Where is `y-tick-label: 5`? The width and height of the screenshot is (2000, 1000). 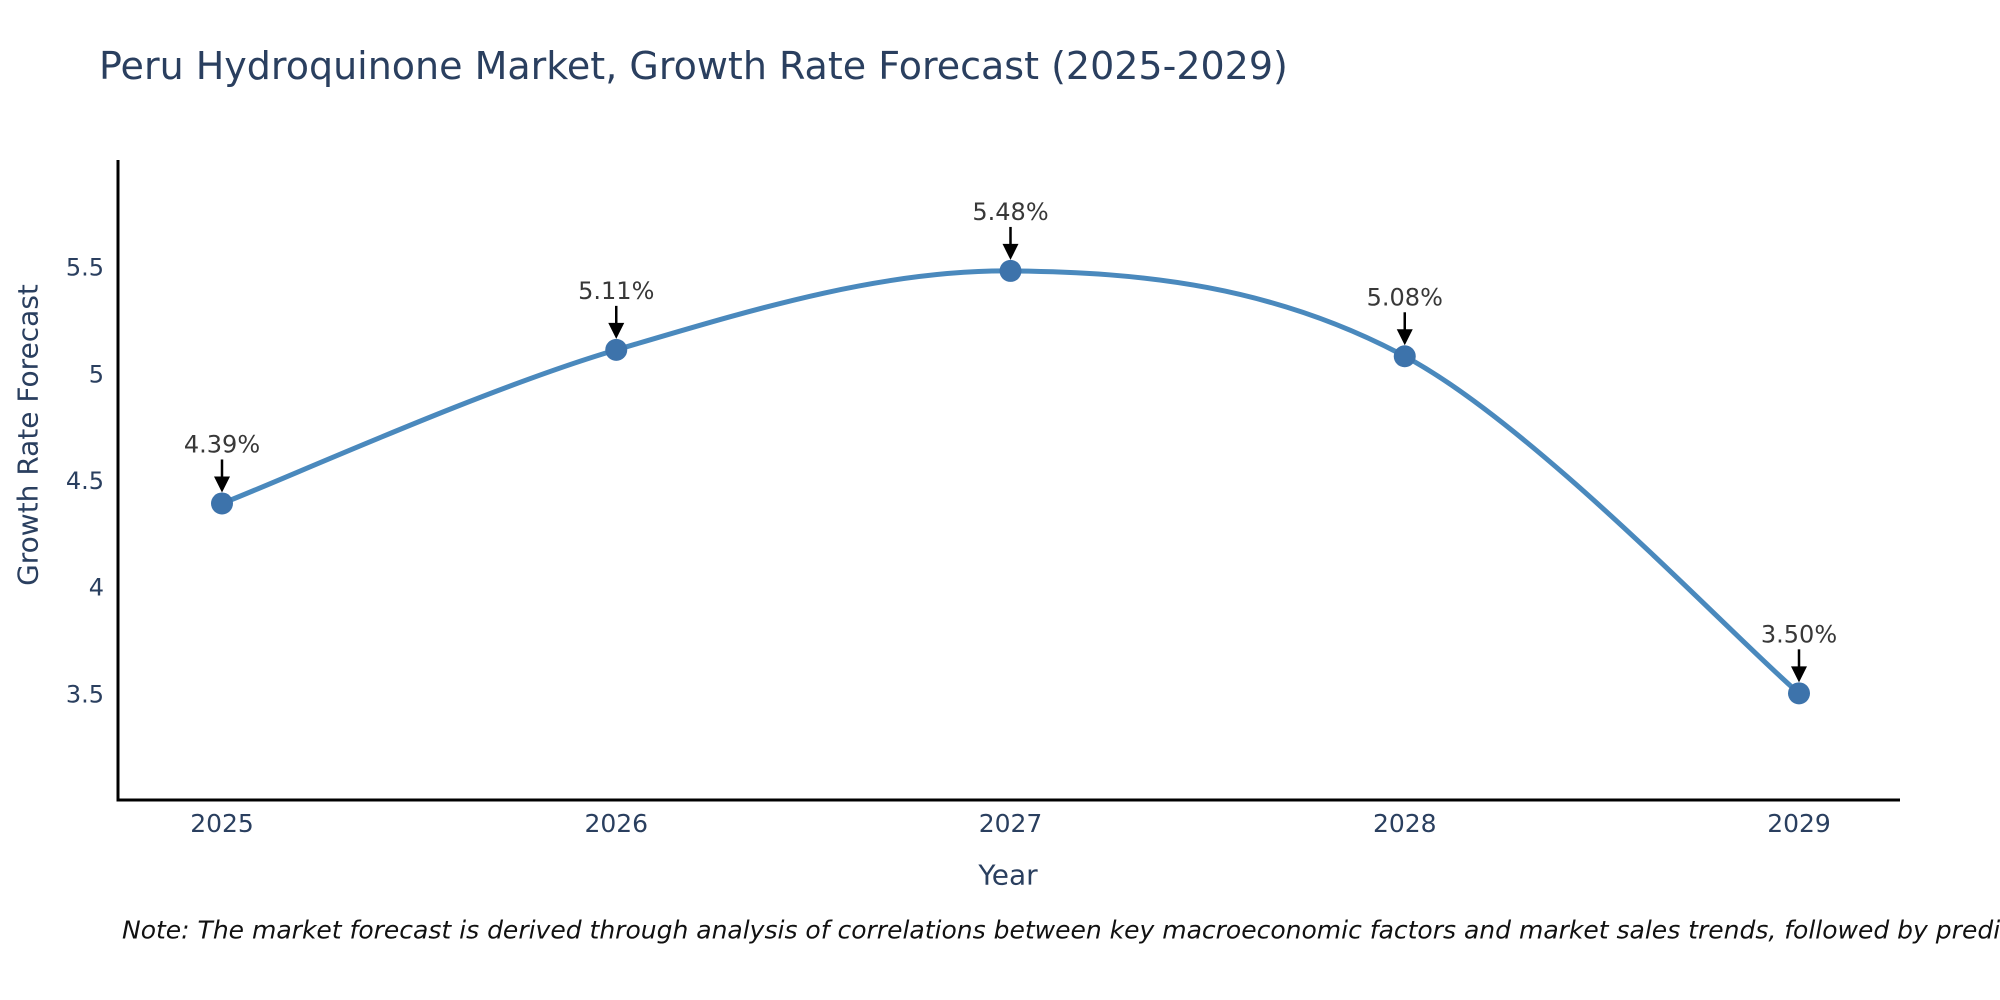
y-tick-label: 5 is located at coordinates (96, 374).